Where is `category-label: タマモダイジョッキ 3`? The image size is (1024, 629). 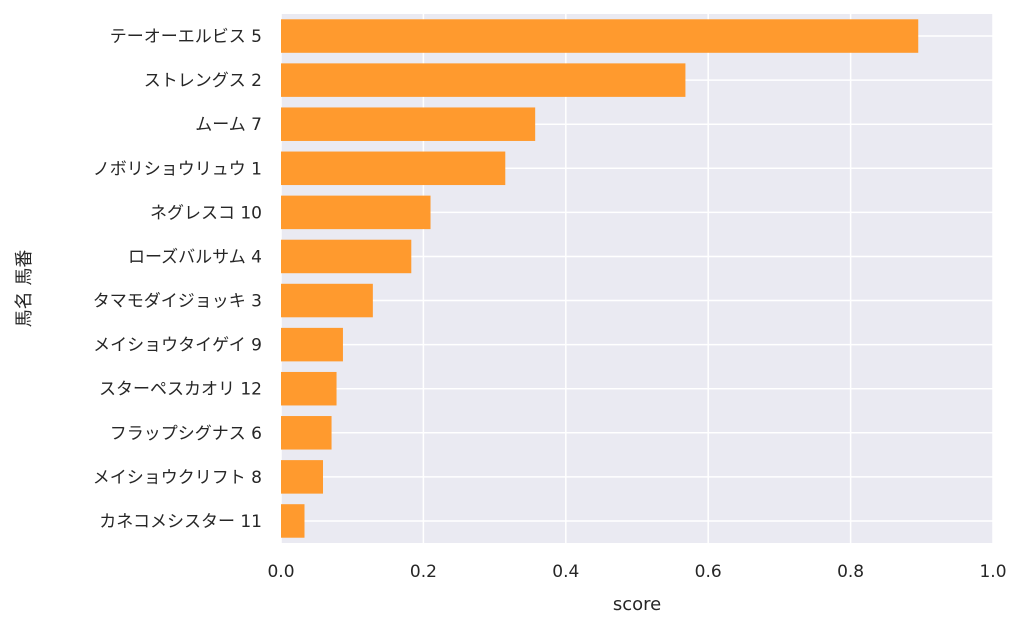
category-label: タマモダイジョッキ 3 is located at coordinates (177, 302).